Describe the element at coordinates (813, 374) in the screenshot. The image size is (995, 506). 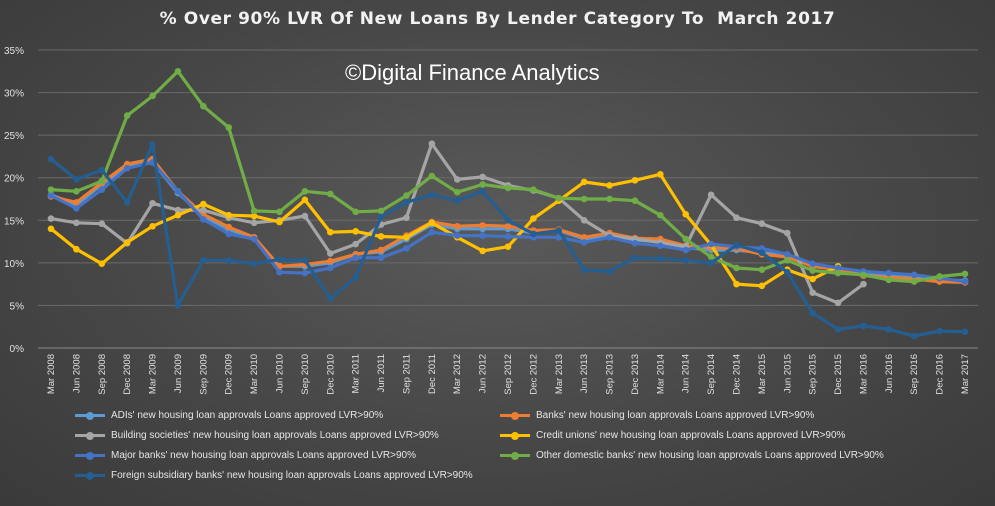
I see `x-tick-label: Sep 2015` at that location.